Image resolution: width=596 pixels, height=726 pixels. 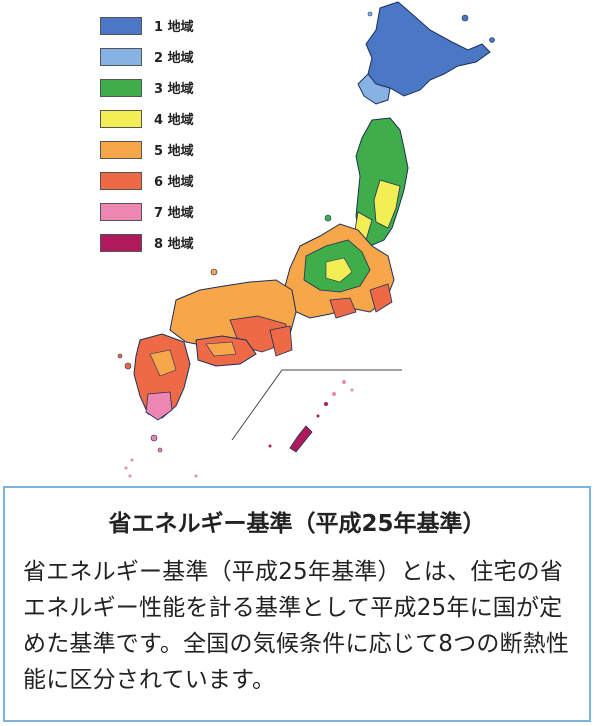 What do you see at coordinates (147, 242) in the screenshot?
I see `legend-item: 8 地域` at bounding box center [147, 242].